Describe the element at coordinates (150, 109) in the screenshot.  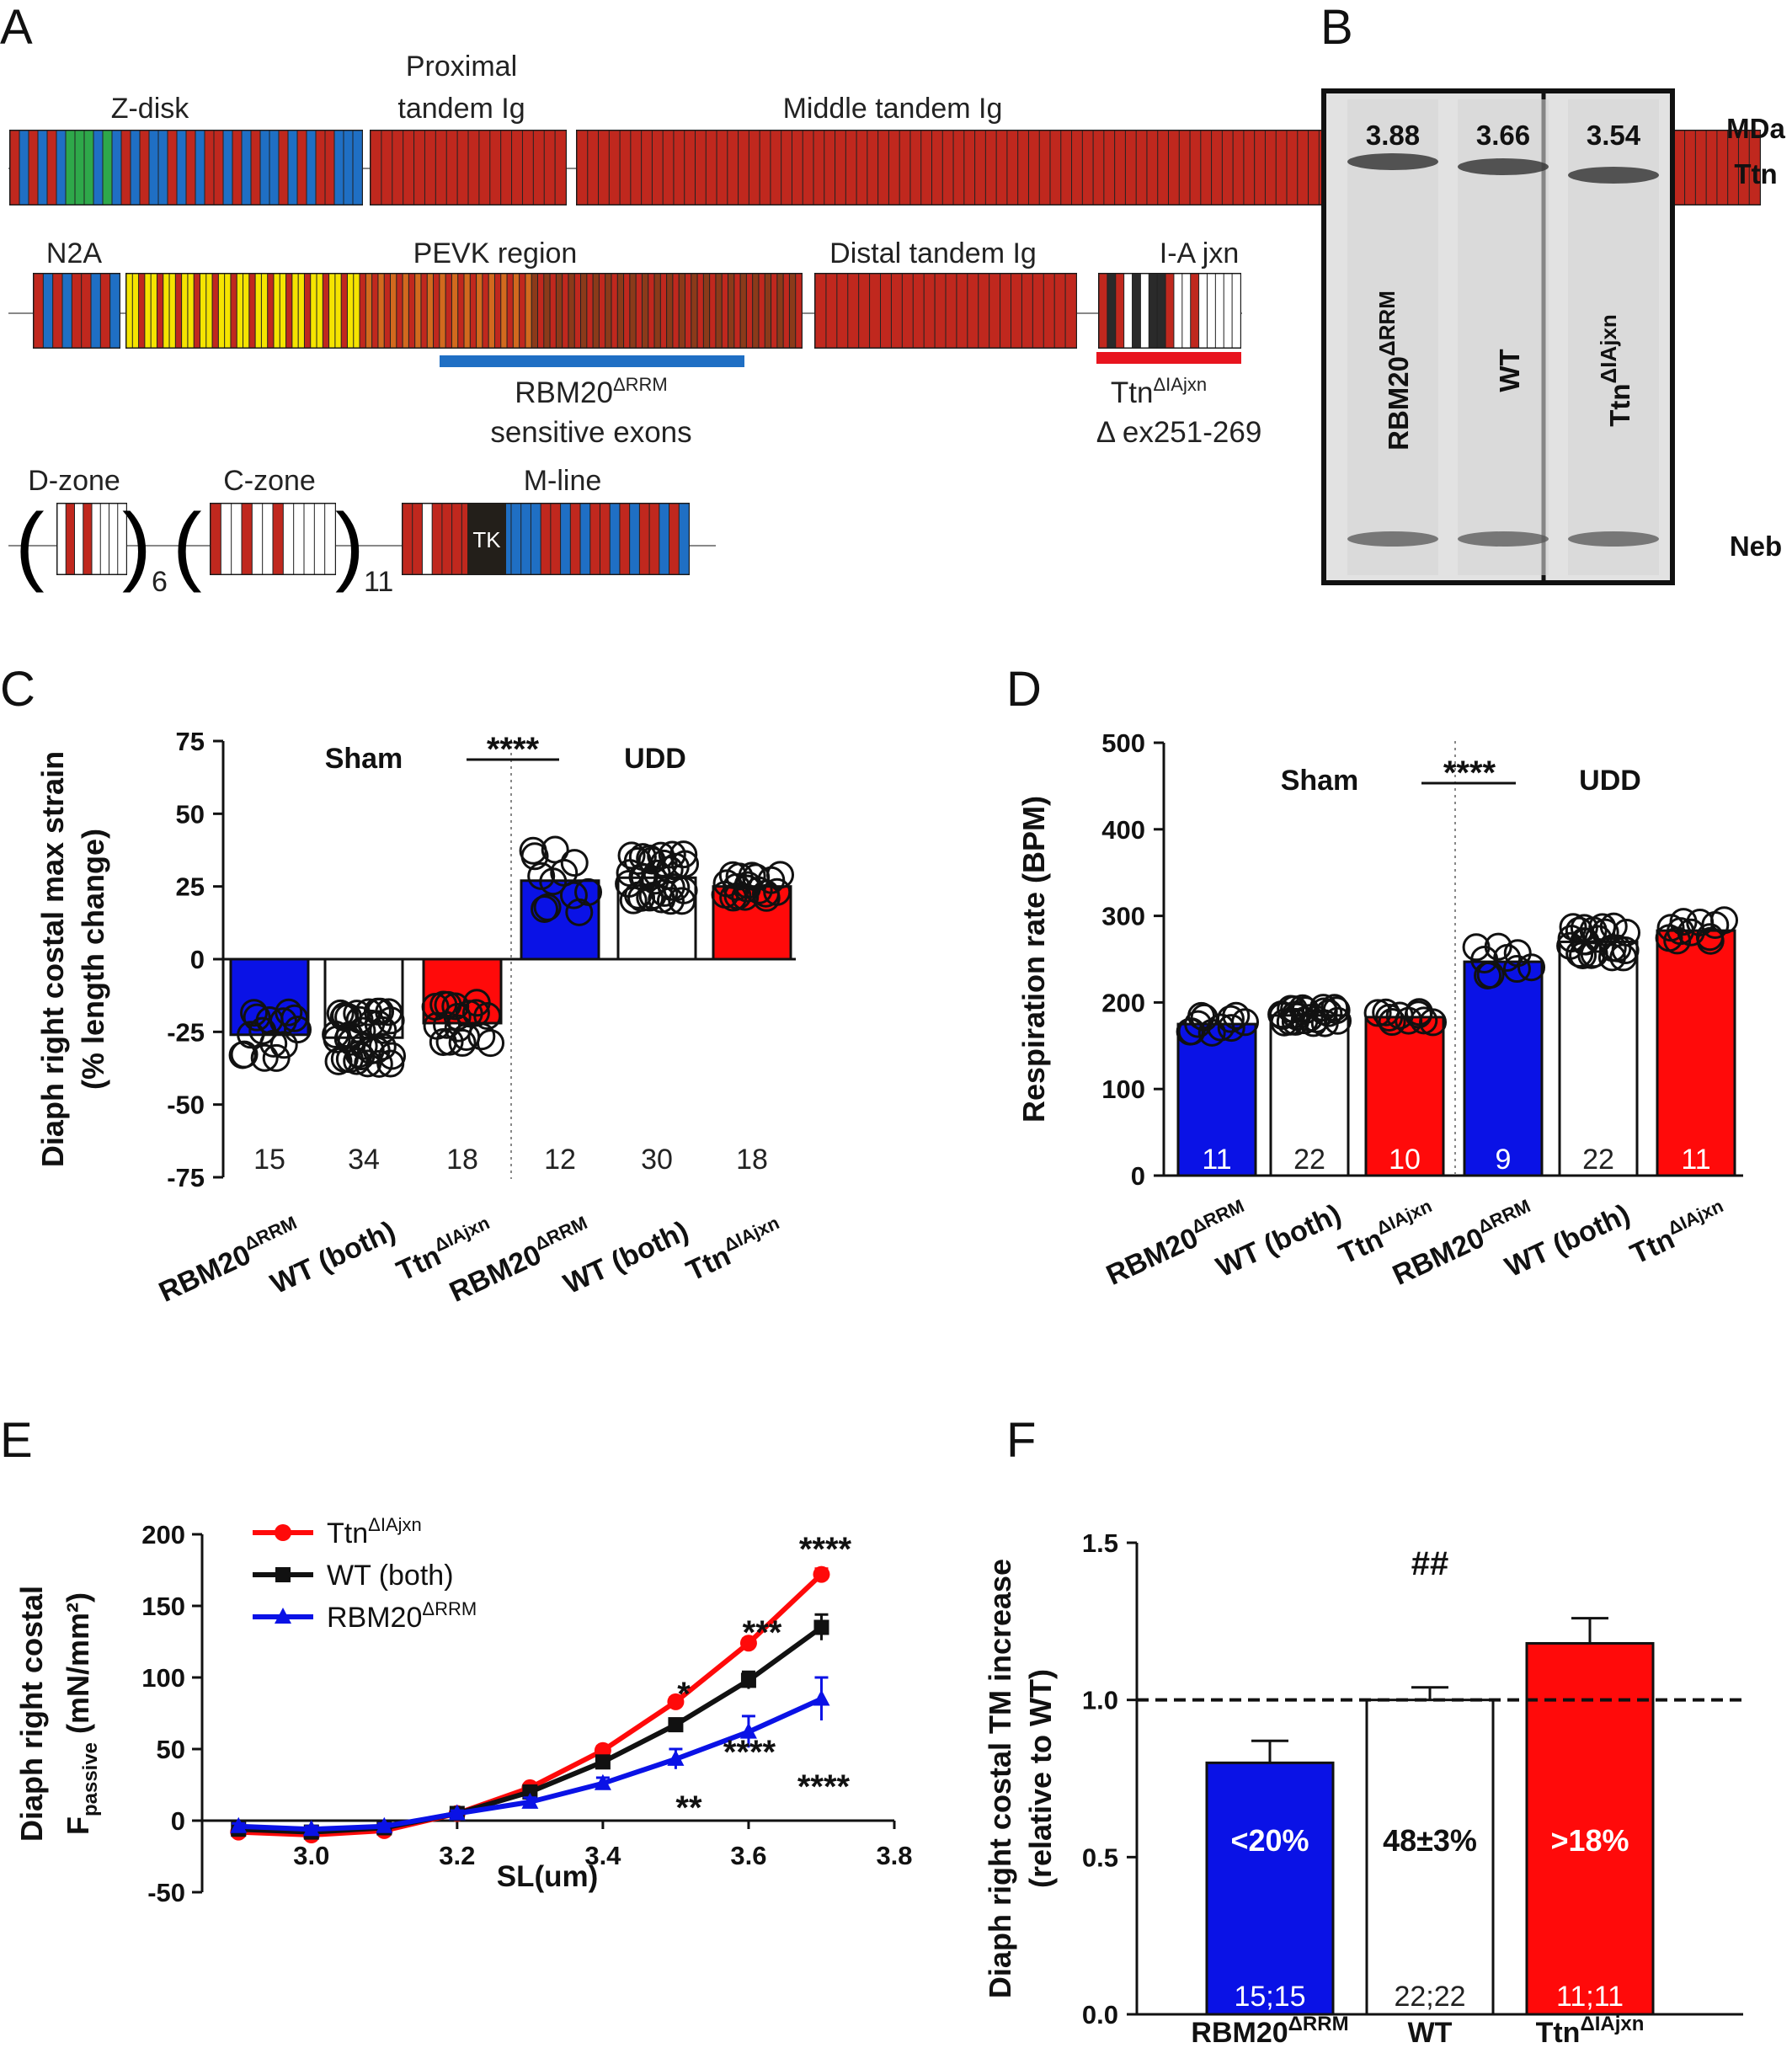
I see `segment-label-zdisk: Z-disk` at that location.